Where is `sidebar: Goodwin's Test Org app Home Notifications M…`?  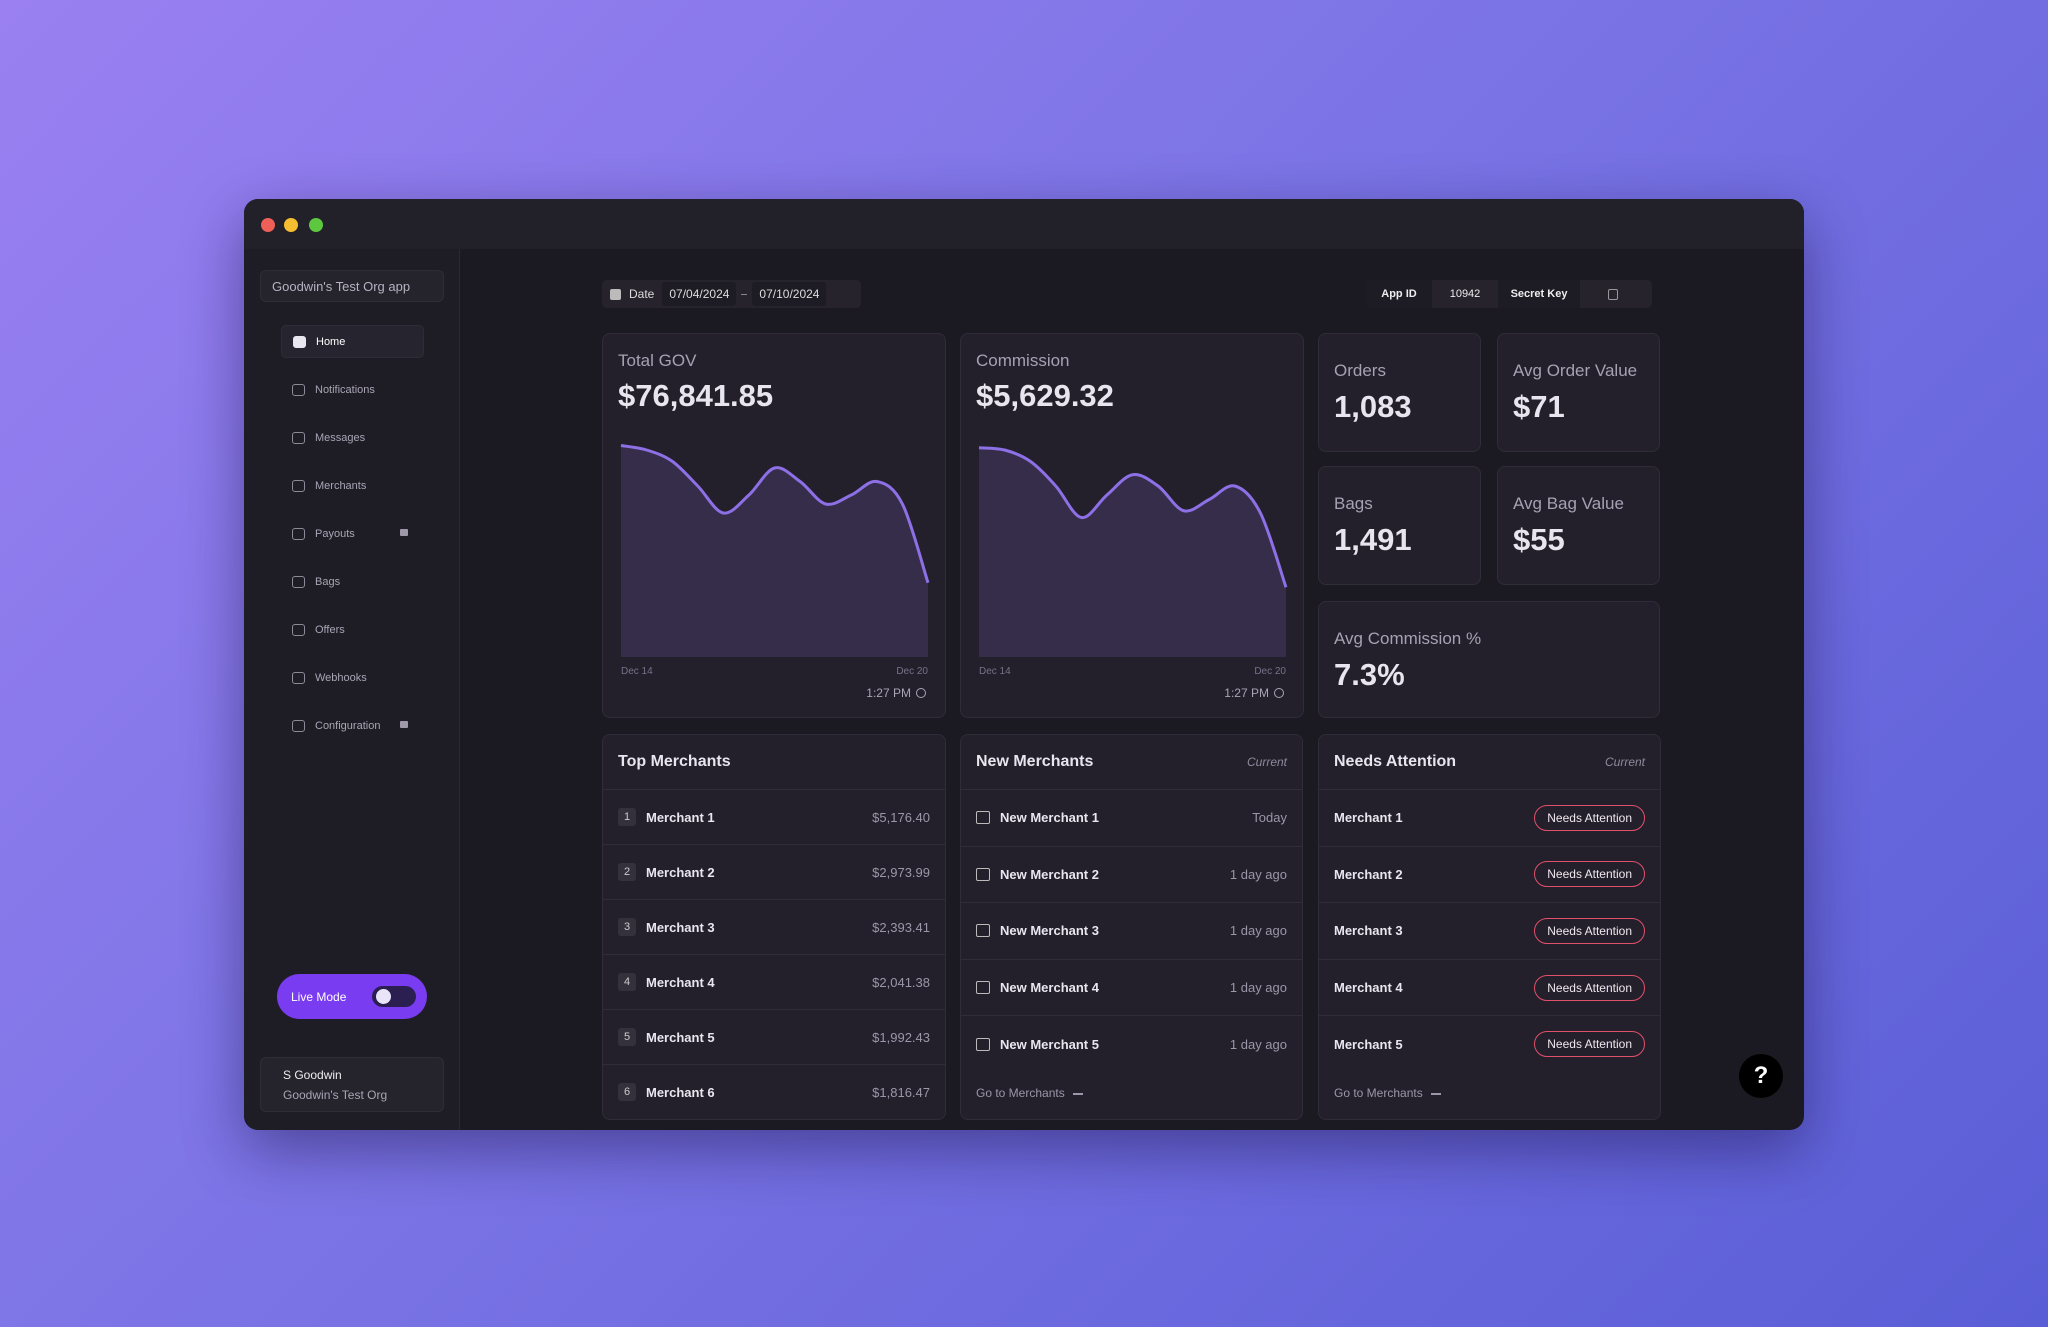 sidebar: Goodwin's Test Org app Home Notifications M… is located at coordinates (352, 689).